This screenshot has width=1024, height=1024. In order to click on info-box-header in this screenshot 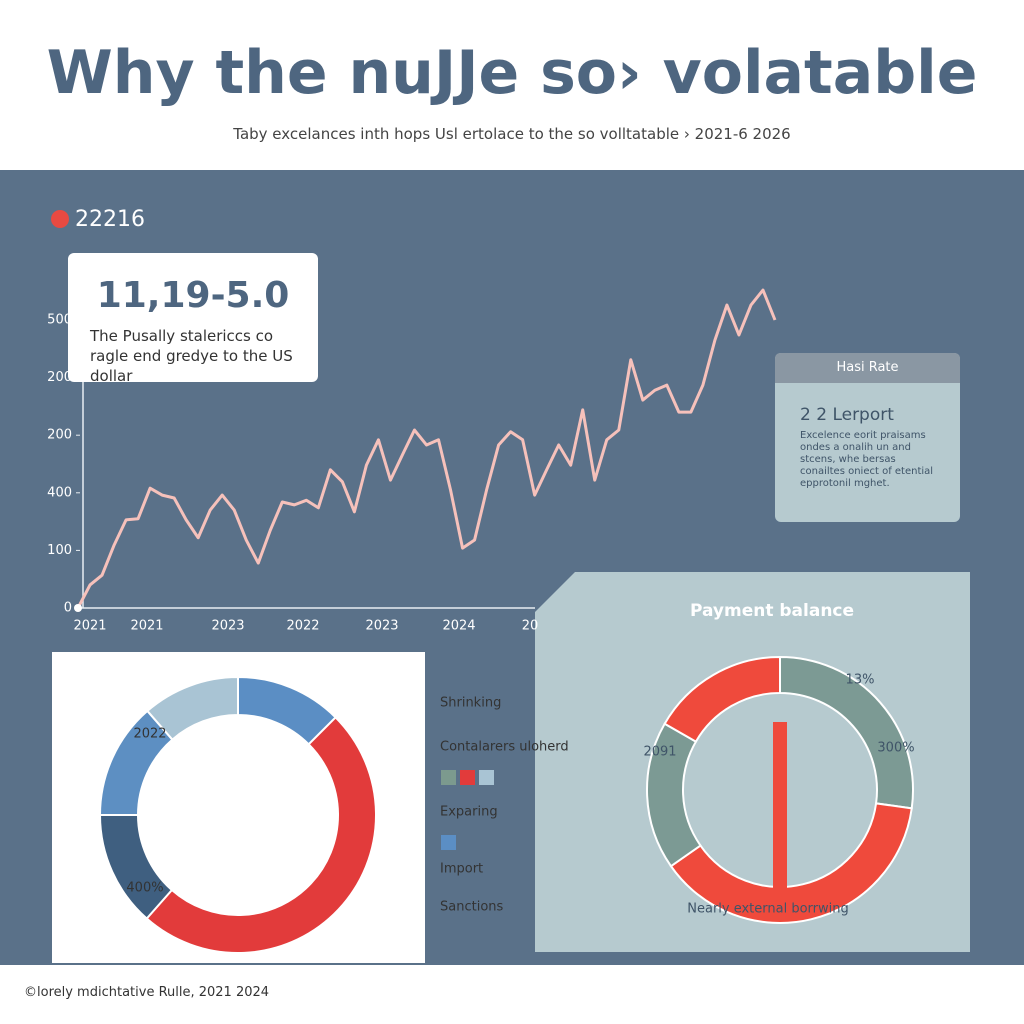, I will do `click(867, 368)`.